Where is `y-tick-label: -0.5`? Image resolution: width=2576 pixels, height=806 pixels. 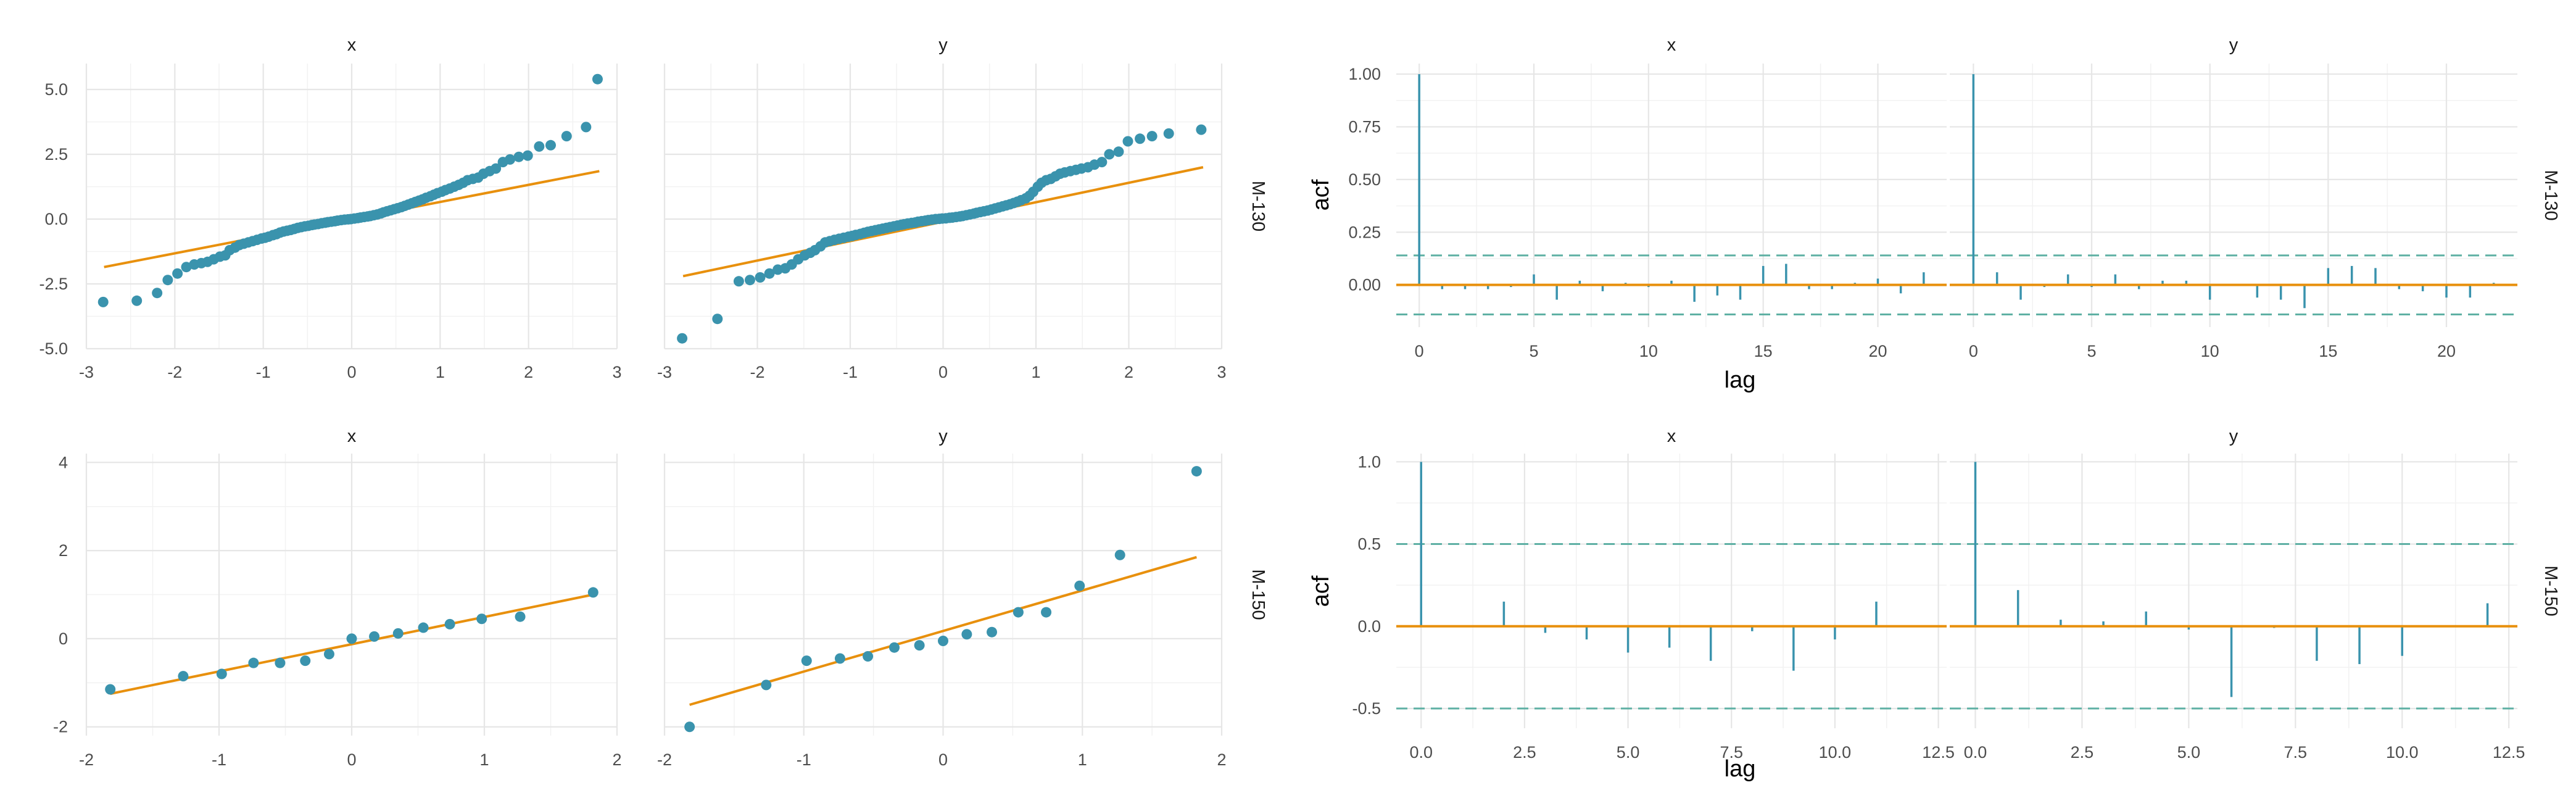 y-tick-label: -0.5 is located at coordinates (1366, 708).